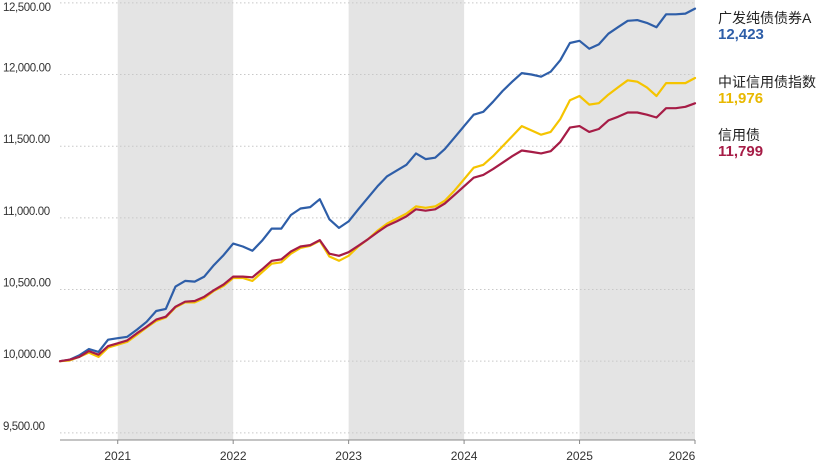 The height and width of the screenshot is (468, 832). What do you see at coordinates (741, 34) in the screenshot?
I see `legend-value-fund: 12,423` at bounding box center [741, 34].